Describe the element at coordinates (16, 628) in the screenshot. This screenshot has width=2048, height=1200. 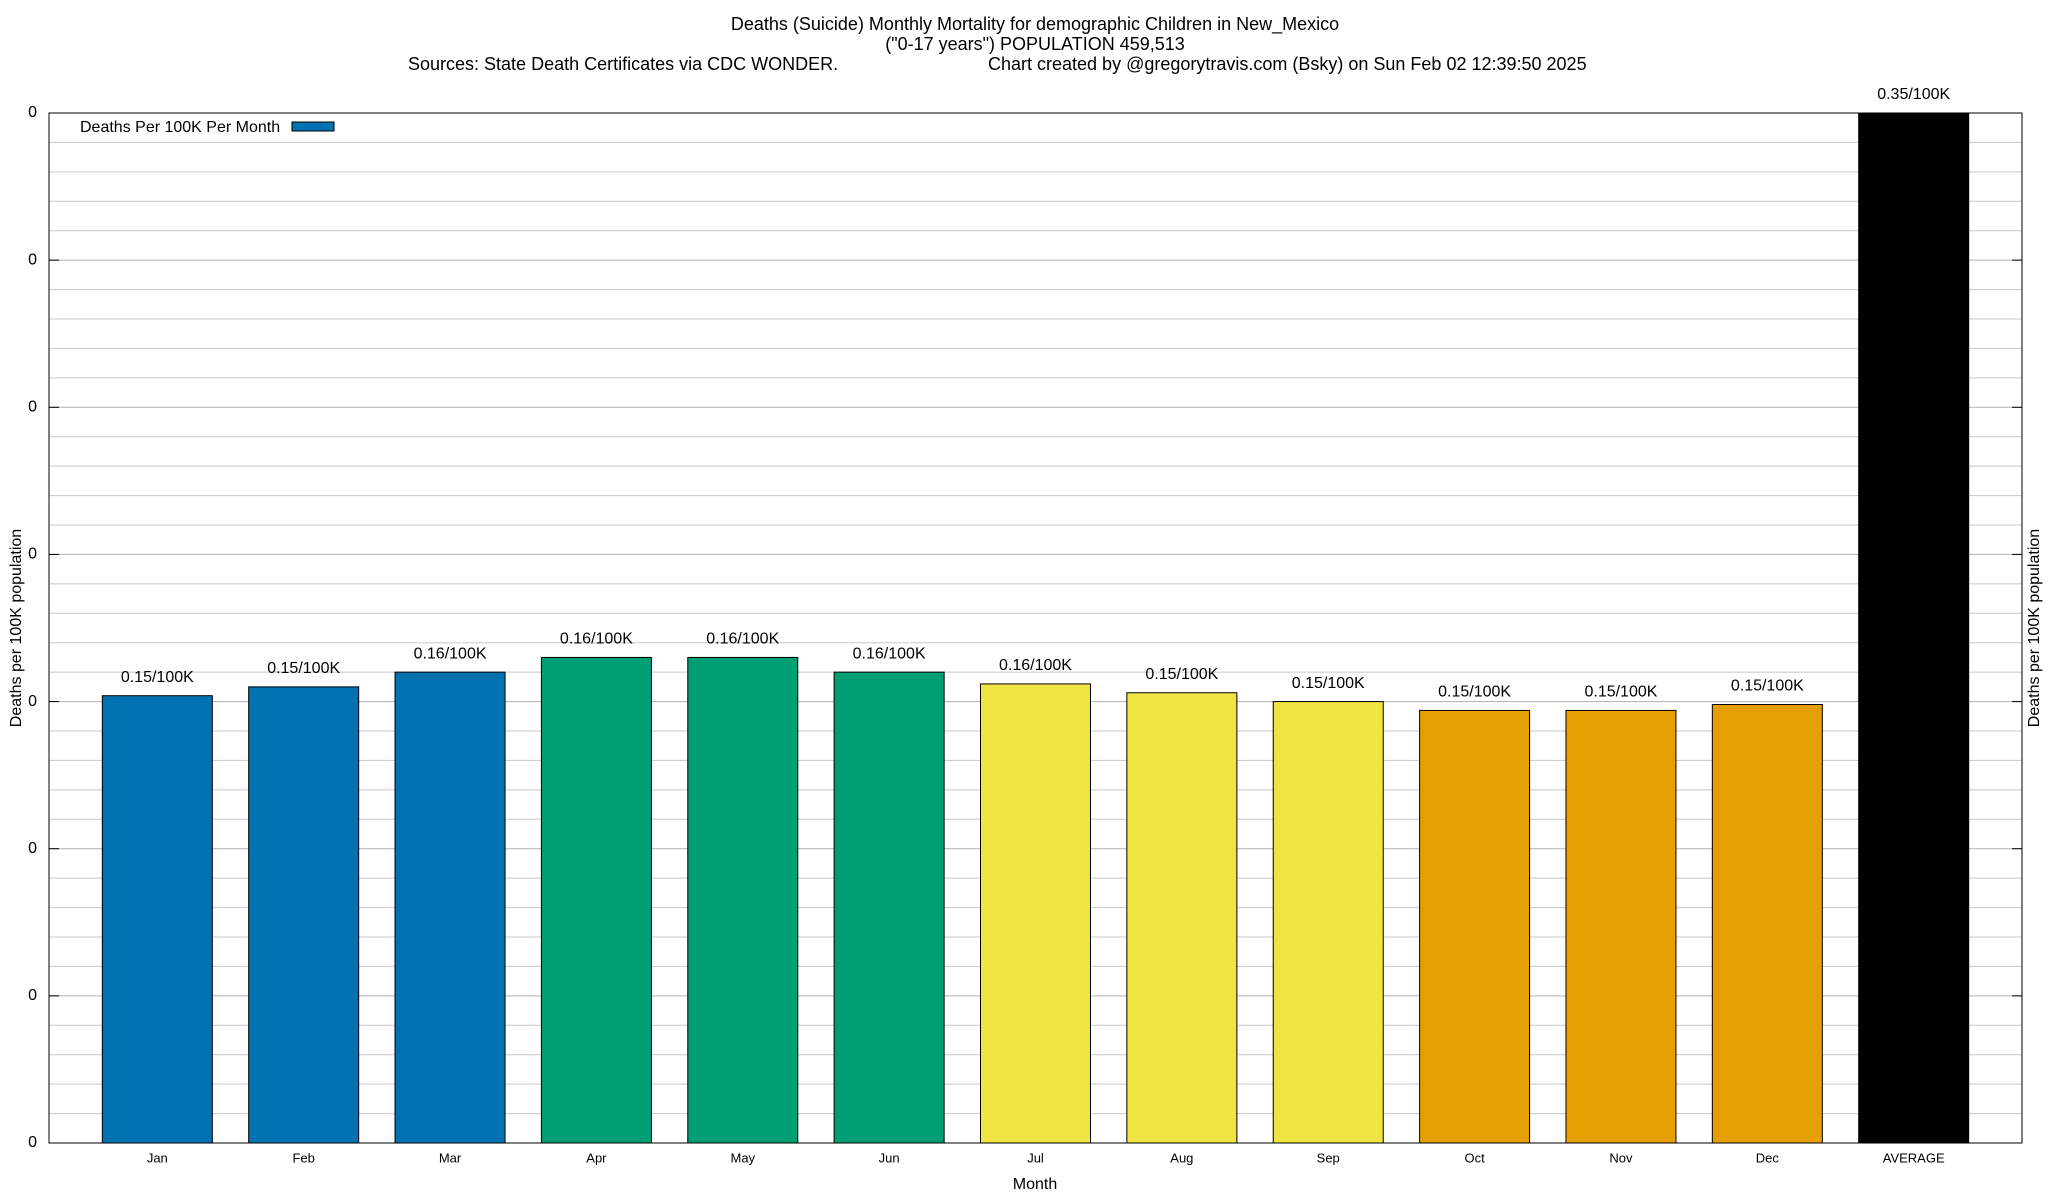
I see `y-axis-label: Deaths per 100K population` at that location.